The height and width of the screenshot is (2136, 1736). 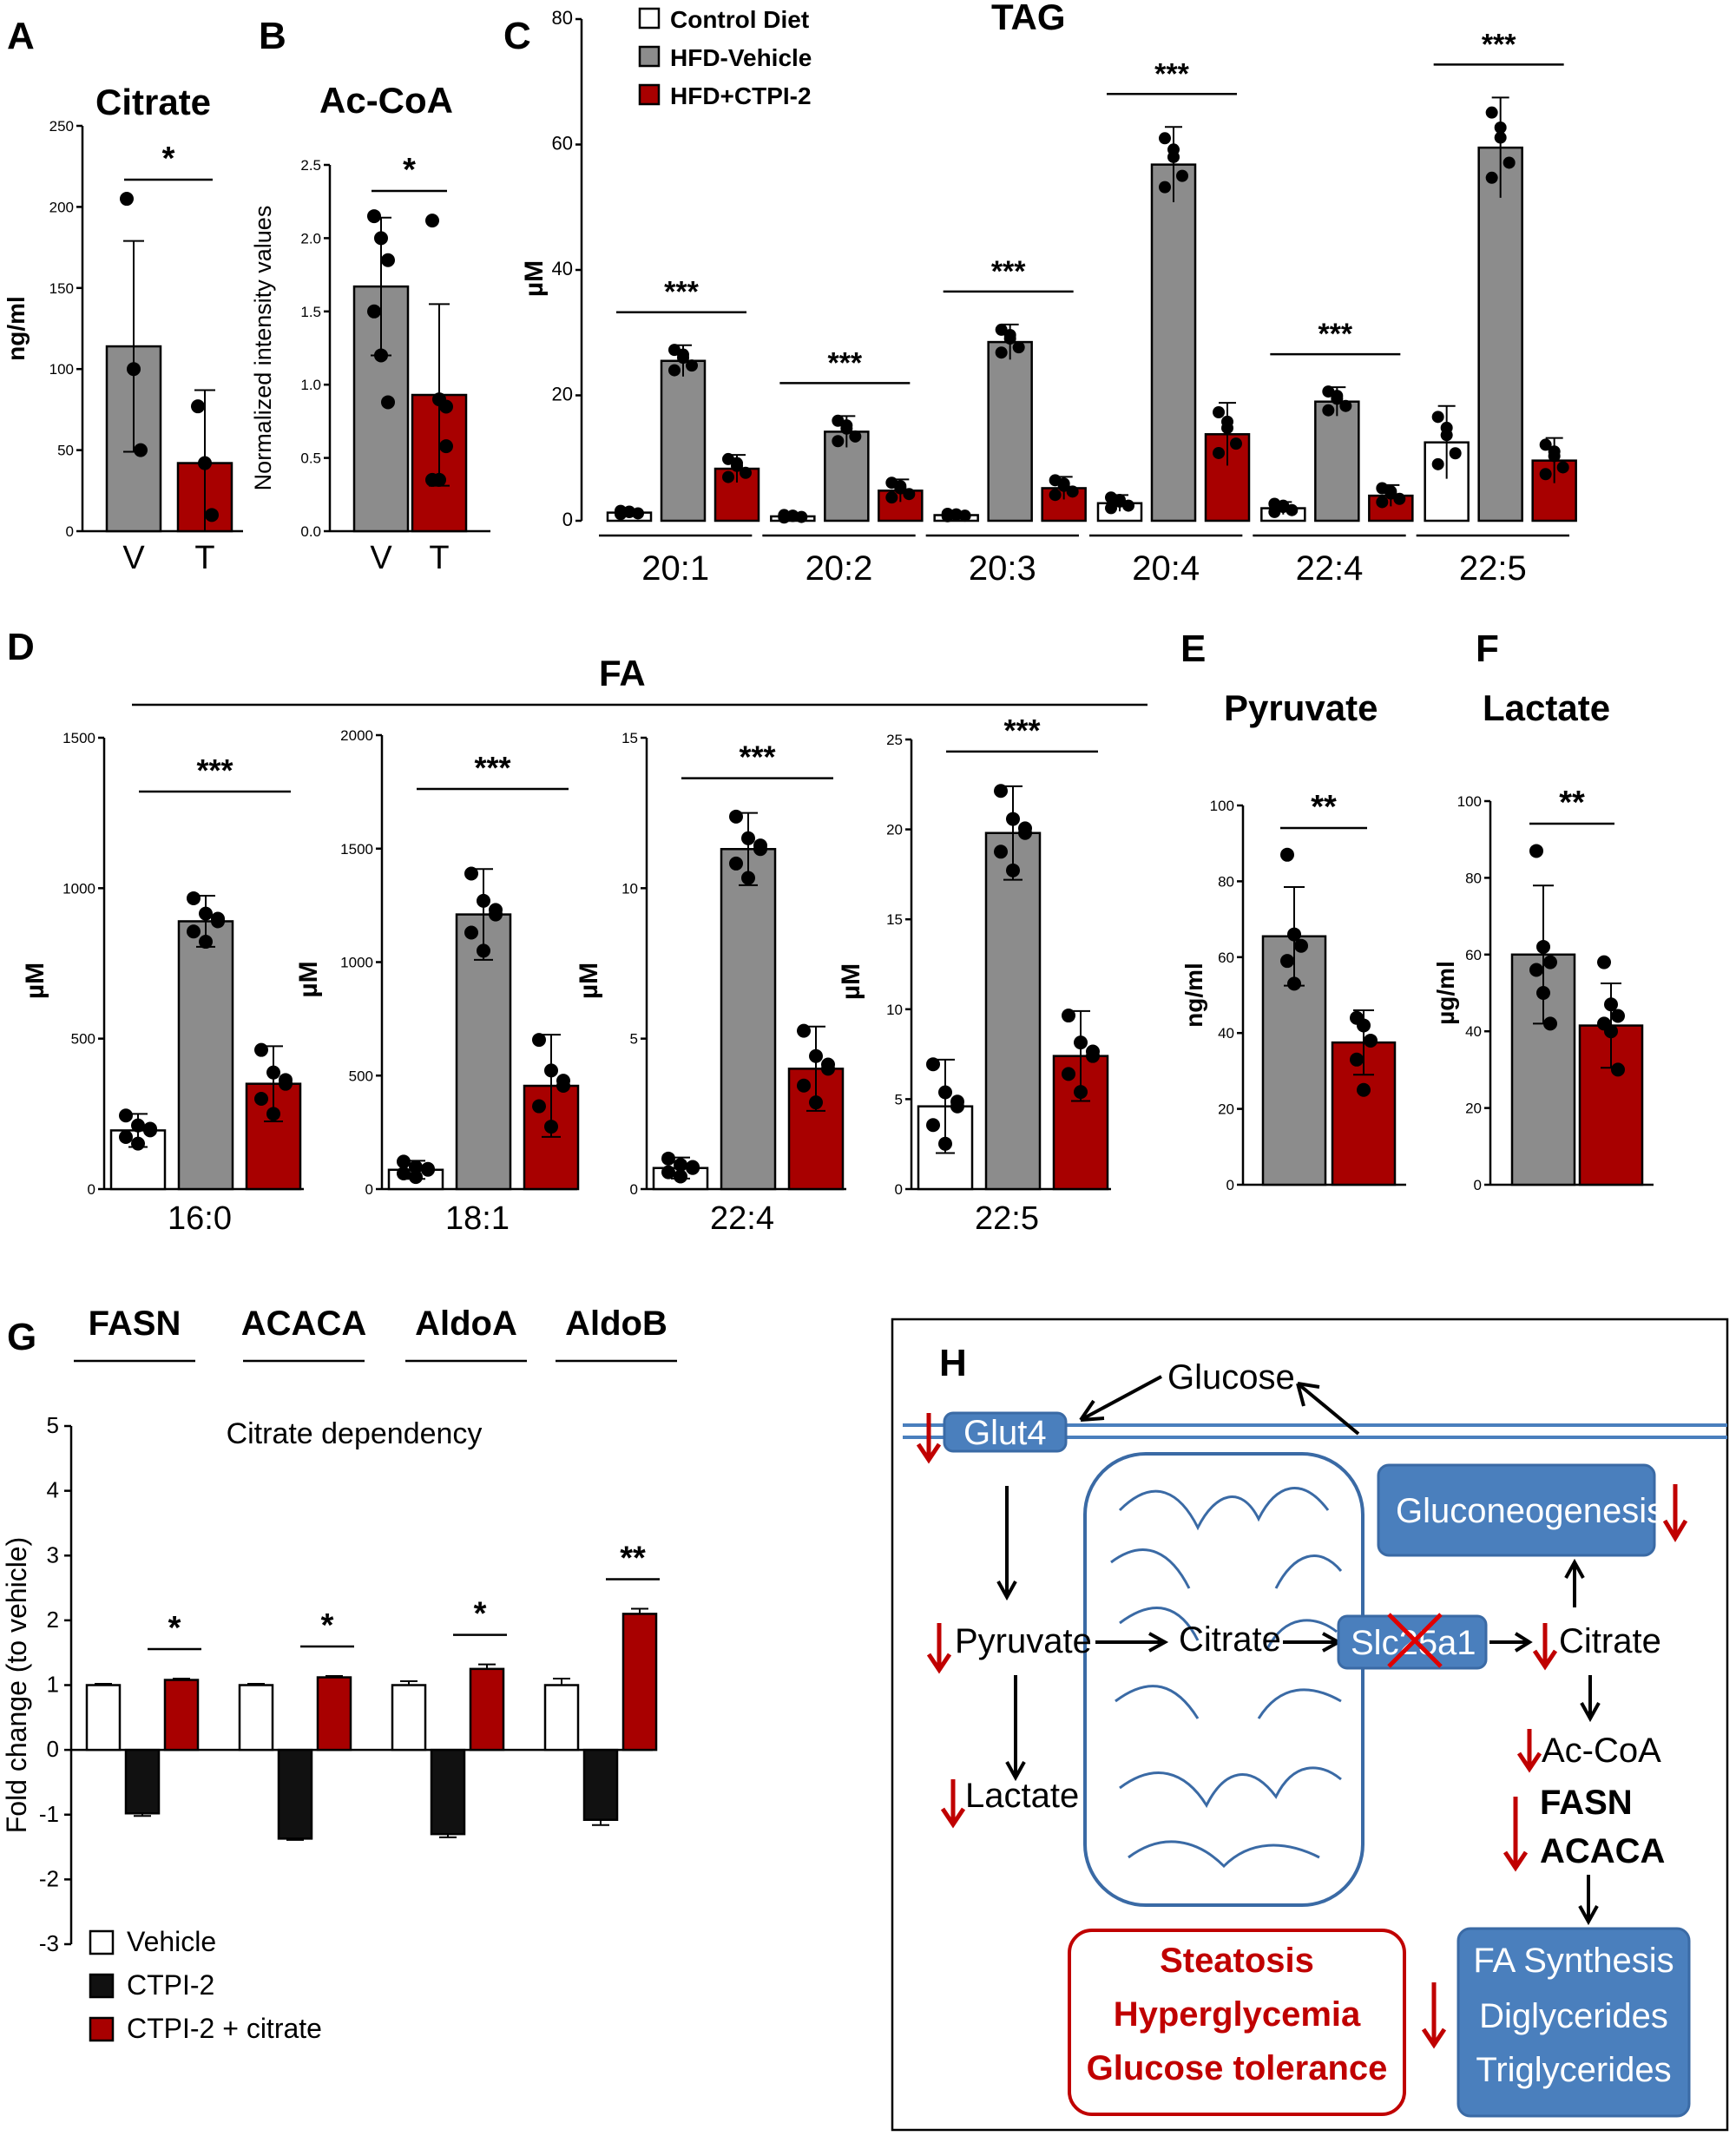 What do you see at coordinates (171, 1942) in the screenshot?
I see `legend-label: Vehicle` at bounding box center [171, 1942].